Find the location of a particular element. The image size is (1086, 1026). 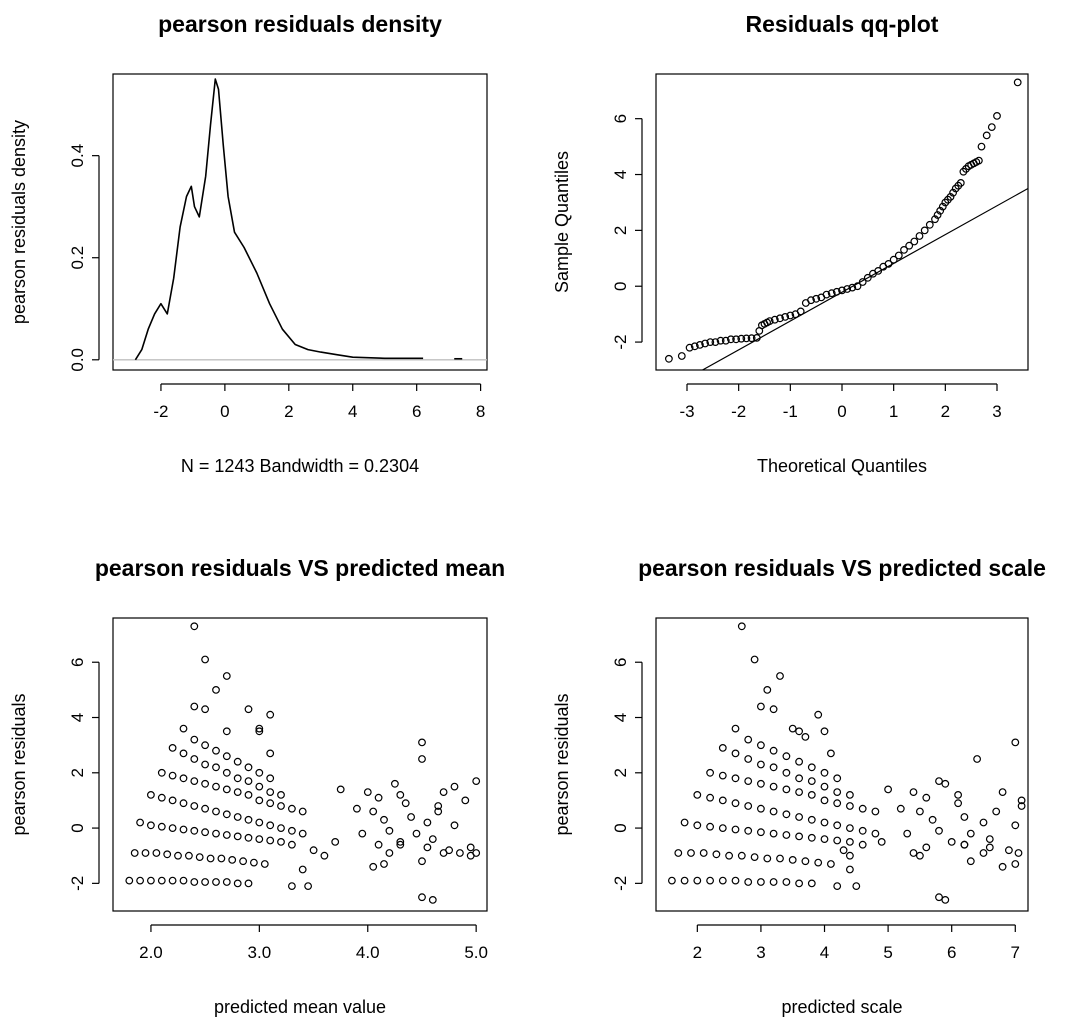

y-tick-label: 0.0 is located at coordinates (77, 360).